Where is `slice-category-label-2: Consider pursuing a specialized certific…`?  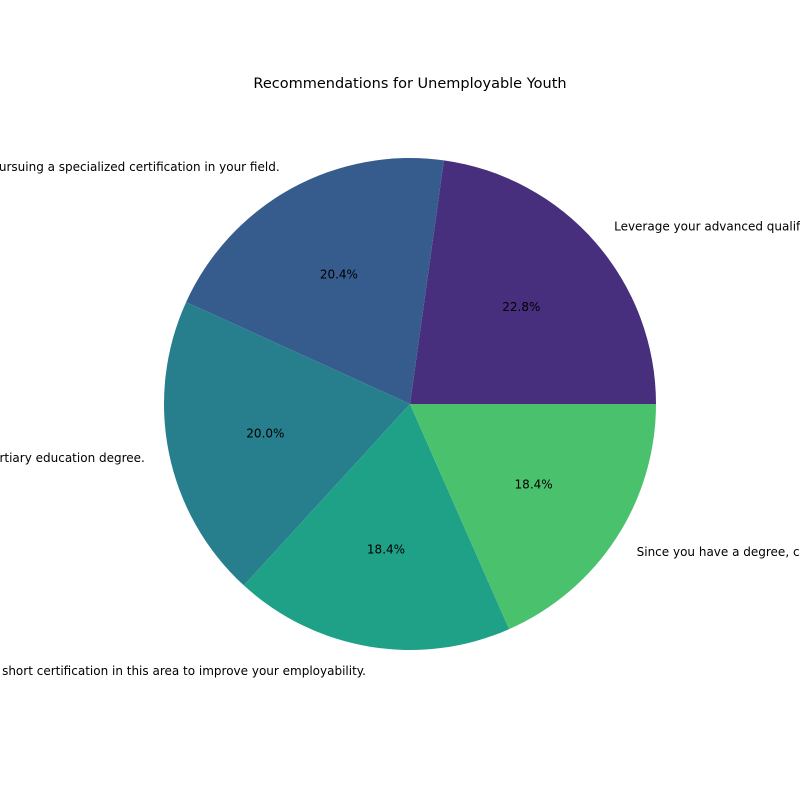
slice-category-label-2: Consider pursuing a specialized certific… is located at coordinates (140, 167).